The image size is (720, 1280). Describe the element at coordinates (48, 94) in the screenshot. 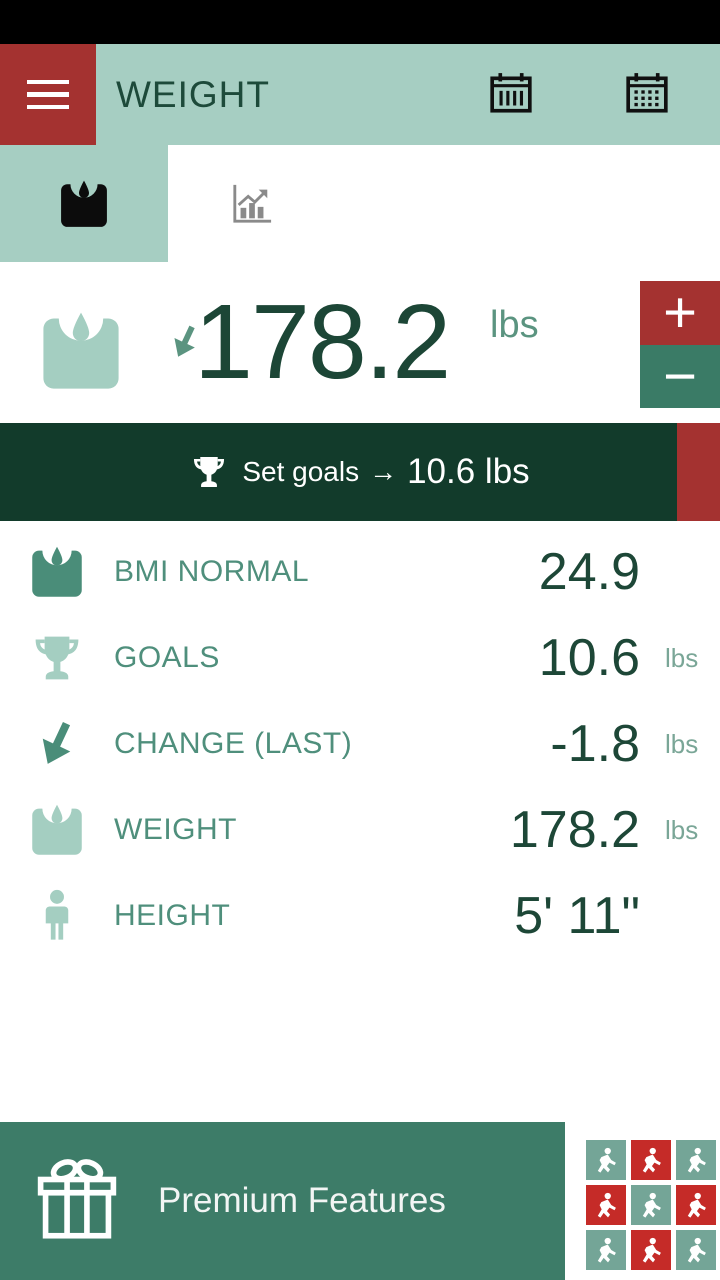

I see `menu-button` at that location.